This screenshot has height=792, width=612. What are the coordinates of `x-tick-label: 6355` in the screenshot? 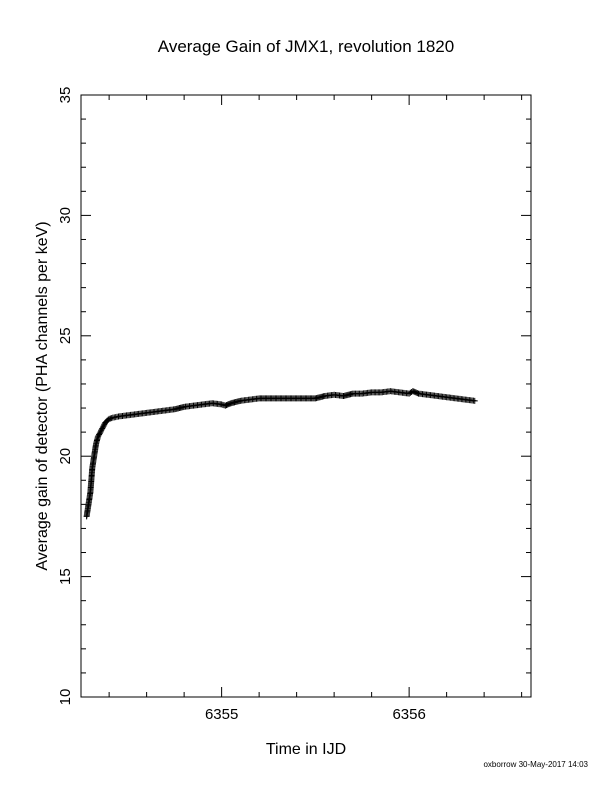 It's located at (221, 714).